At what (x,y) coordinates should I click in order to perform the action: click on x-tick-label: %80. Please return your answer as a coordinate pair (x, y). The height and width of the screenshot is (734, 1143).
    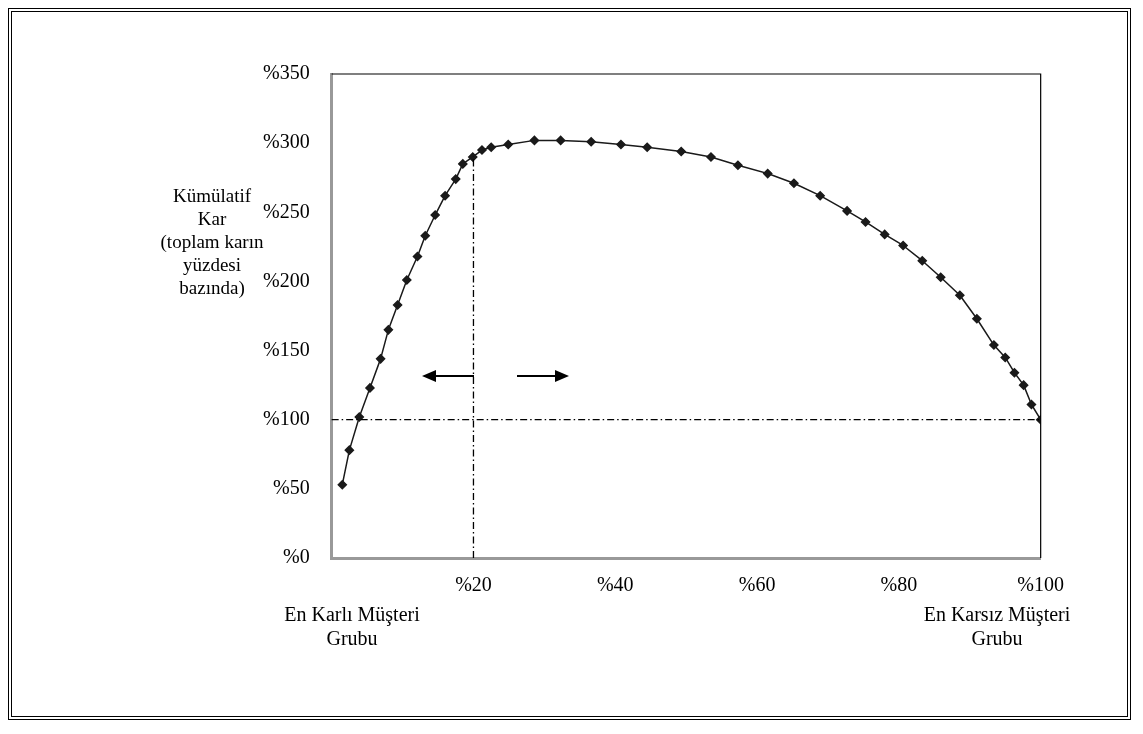
    Looking at the image, I should click on (899, 584).